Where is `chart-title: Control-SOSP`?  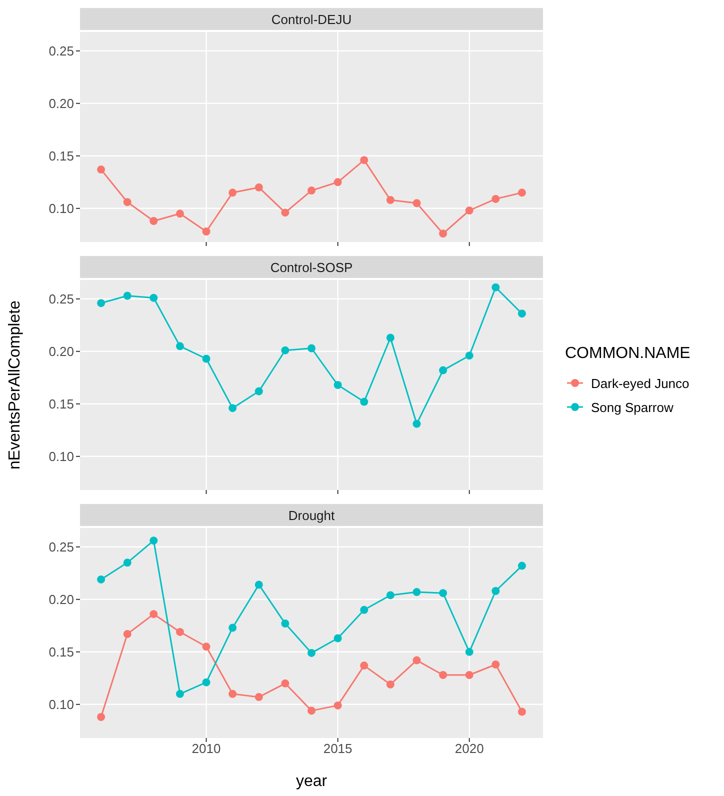
chart-title: Control-SOSP is located at coordinates (311, 267).